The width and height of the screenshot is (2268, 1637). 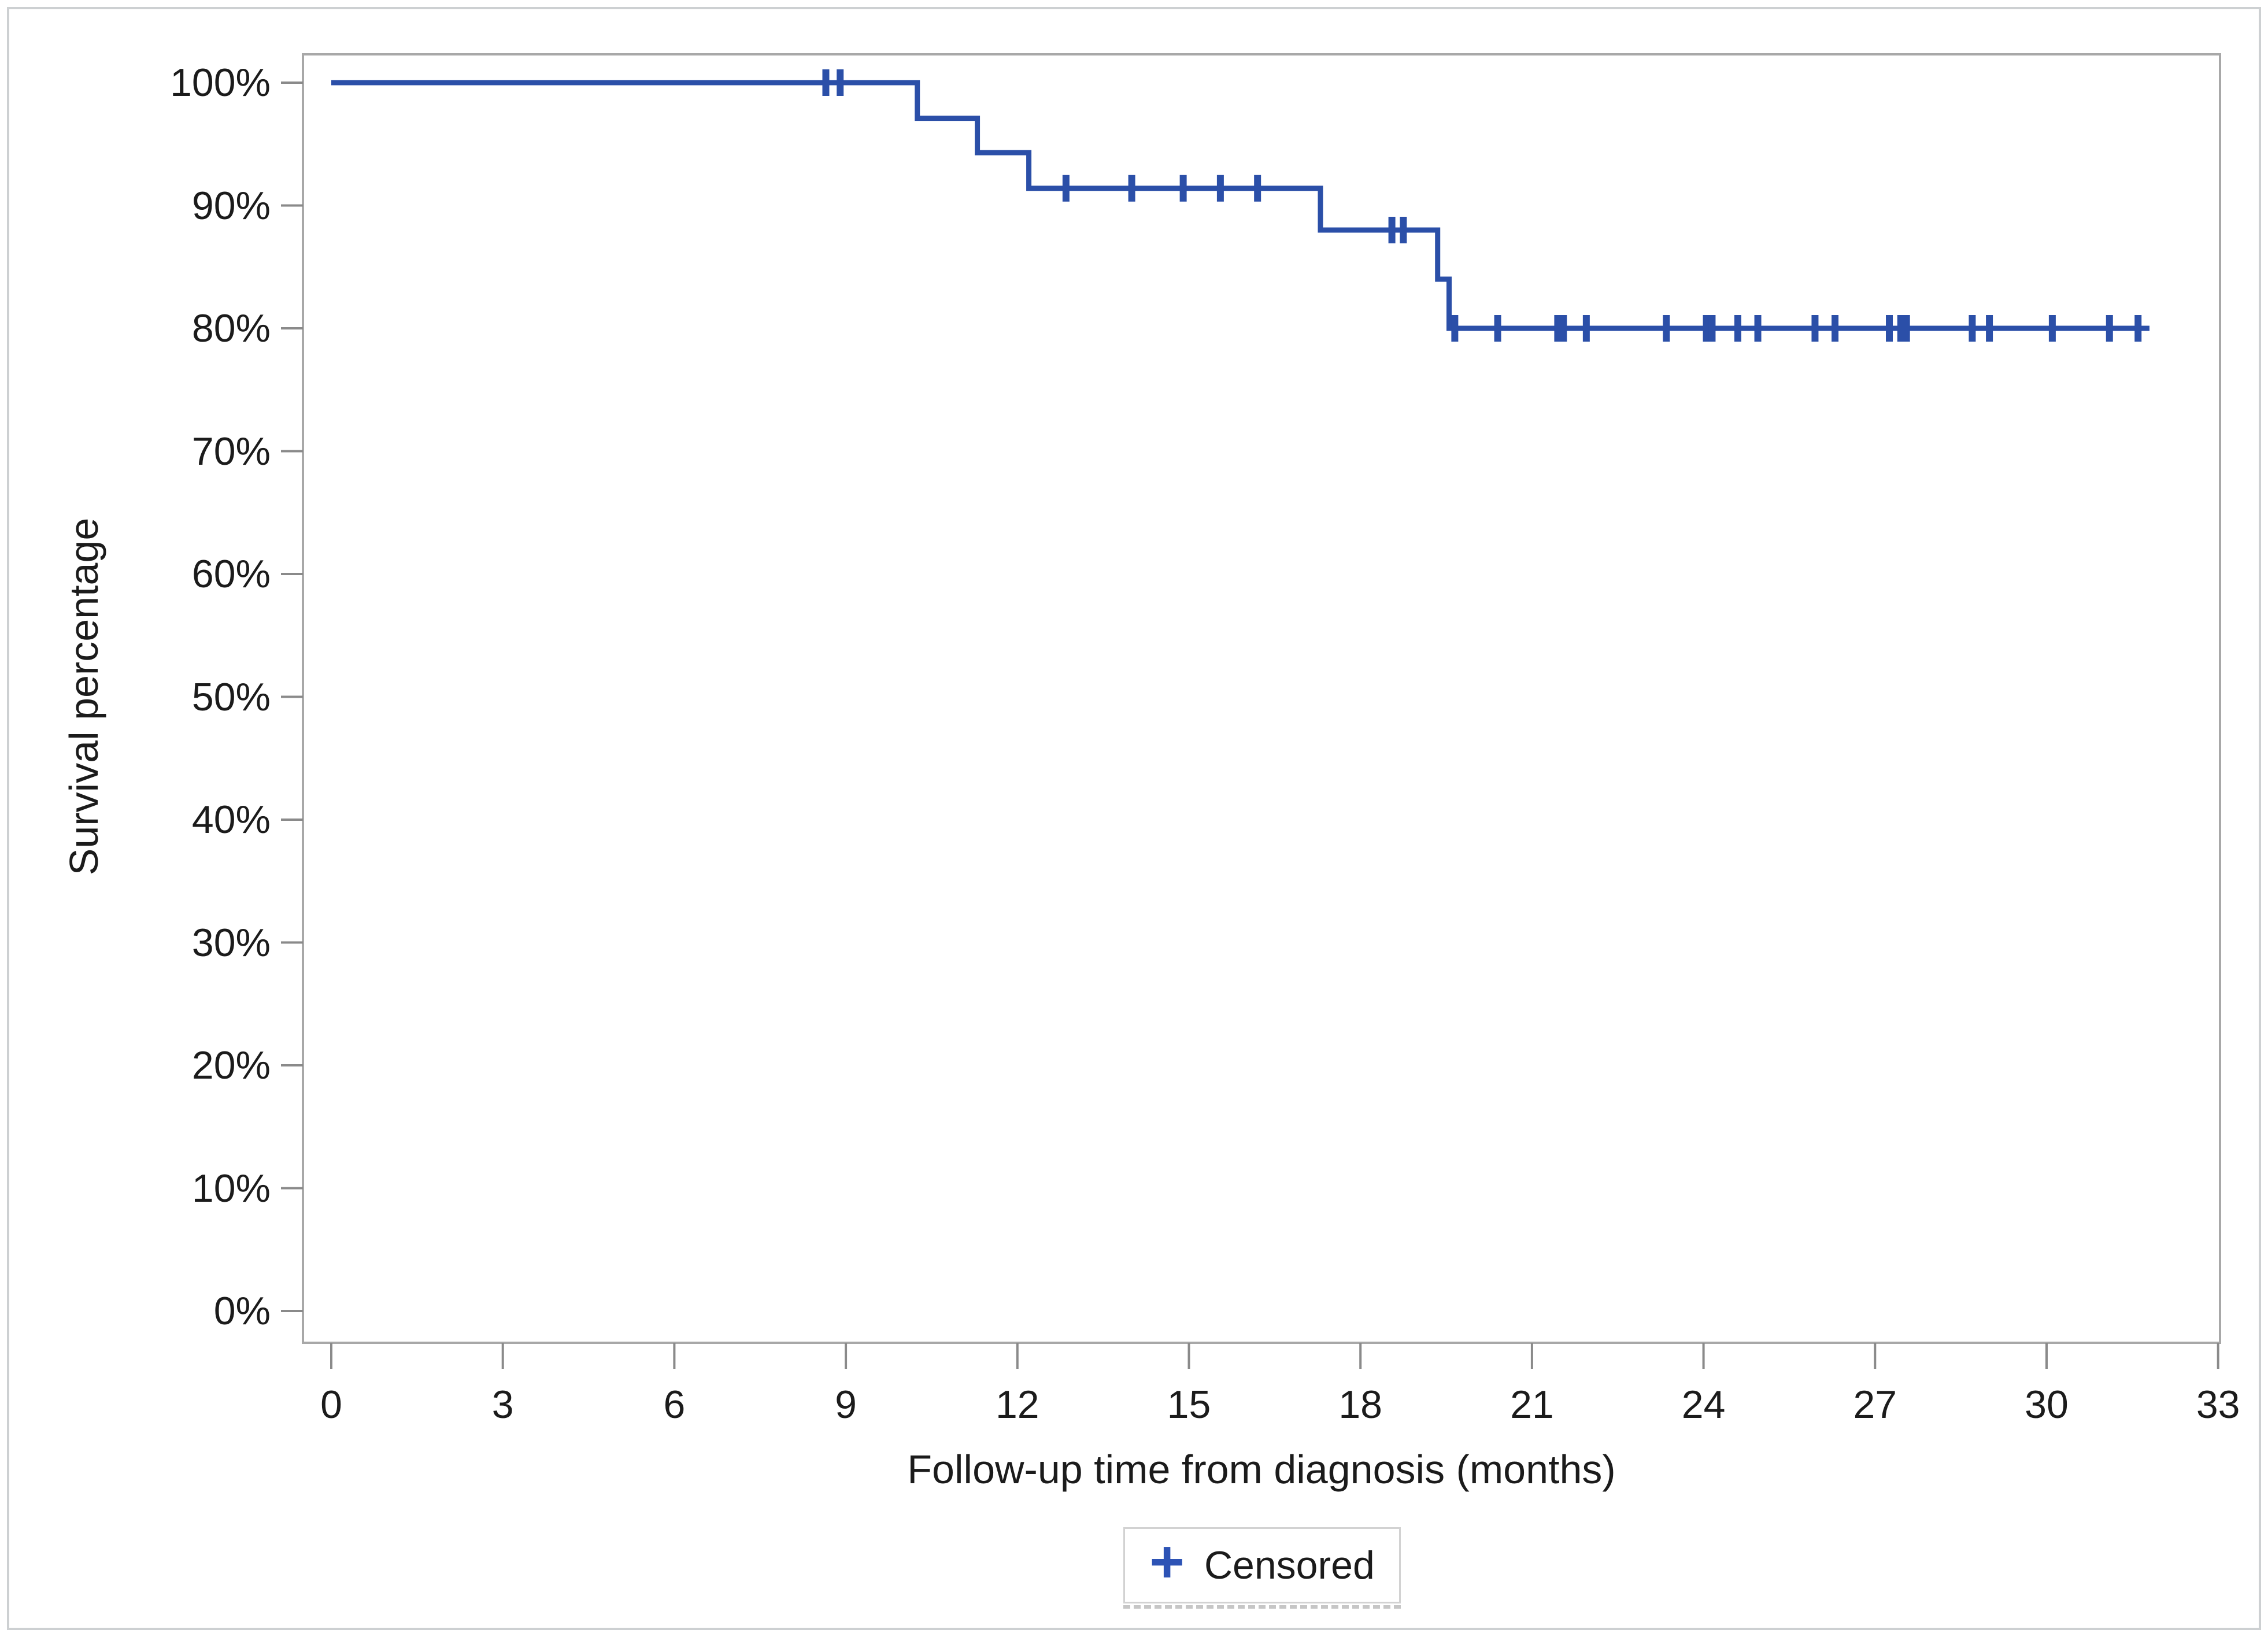 I want to click on y-tick-label: 30%, so click(x=231, y=942).